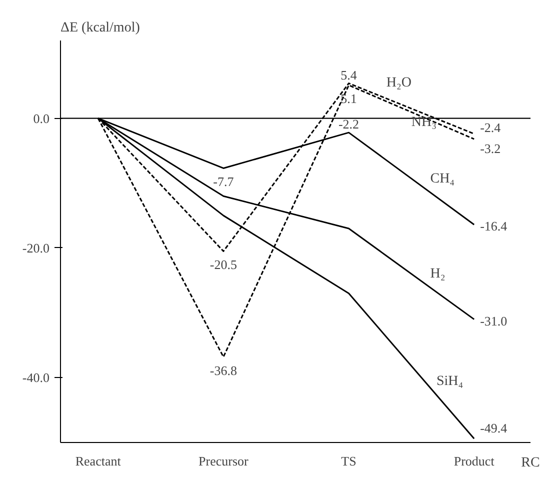  I want to click on data-label: -7.7, so click(223, 182).